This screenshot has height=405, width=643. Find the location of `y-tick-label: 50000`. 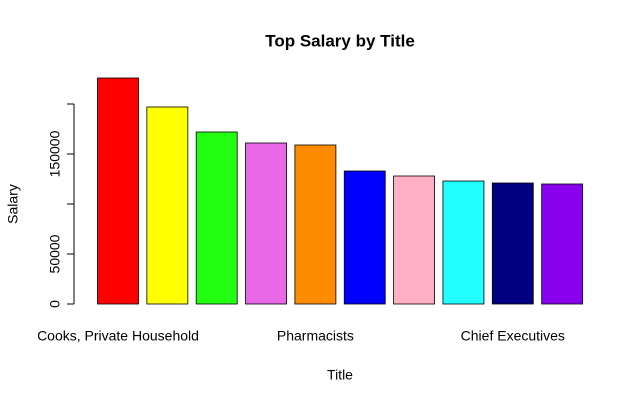

y-tick-label: 50000 is located at coordinates (55, 253).